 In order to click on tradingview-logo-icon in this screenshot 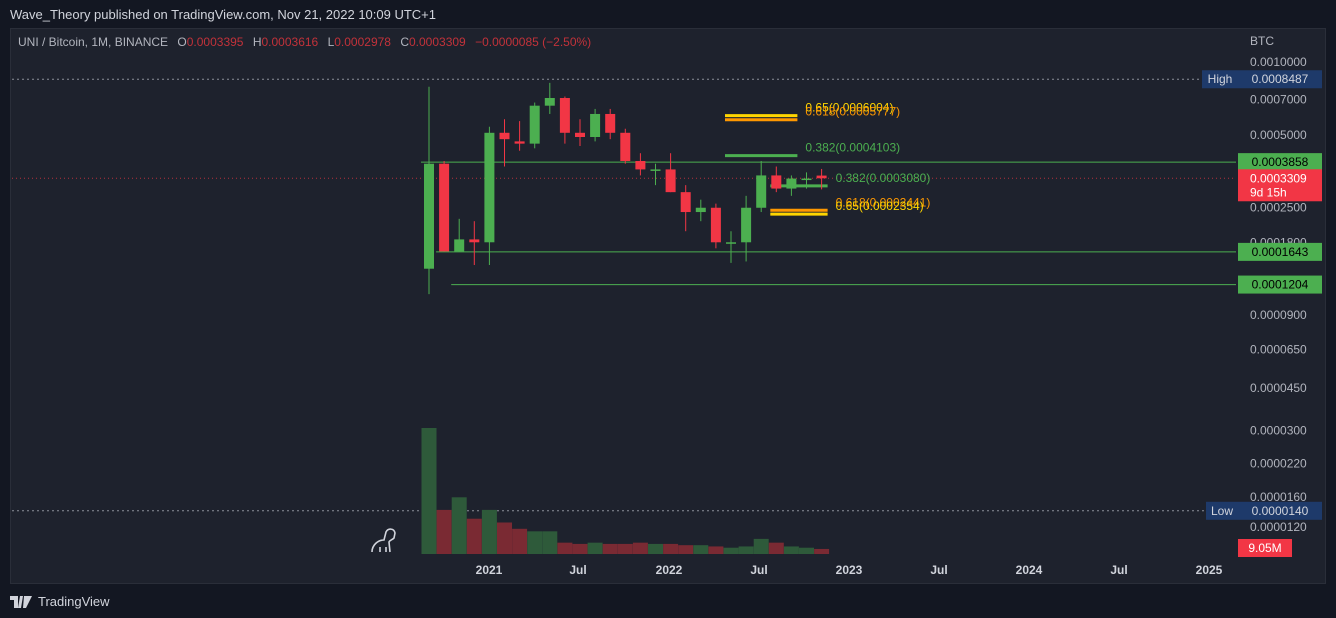, I will do `click(21, 601)`.